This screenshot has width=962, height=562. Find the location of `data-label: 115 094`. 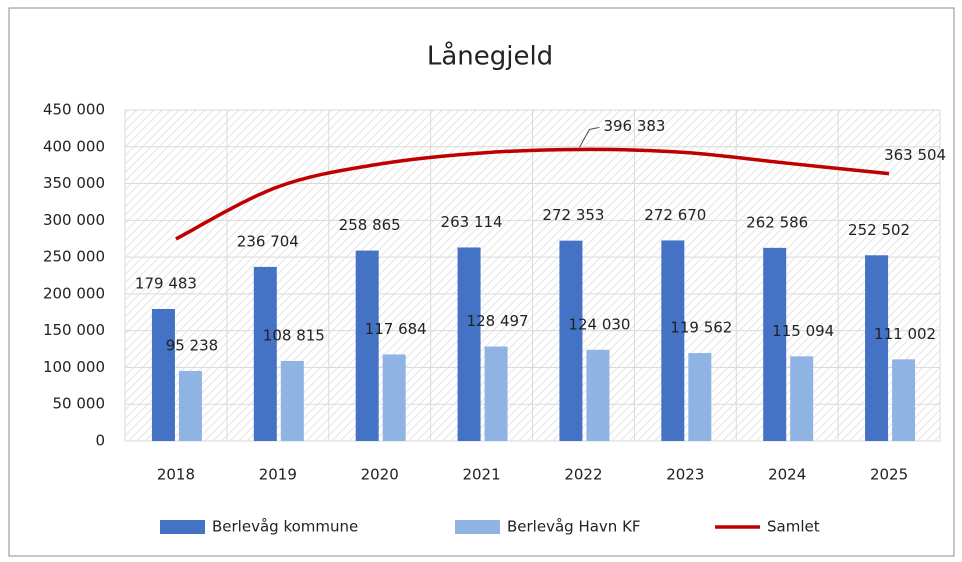

data-label: 115 094 is located at coordinates (803, 331).